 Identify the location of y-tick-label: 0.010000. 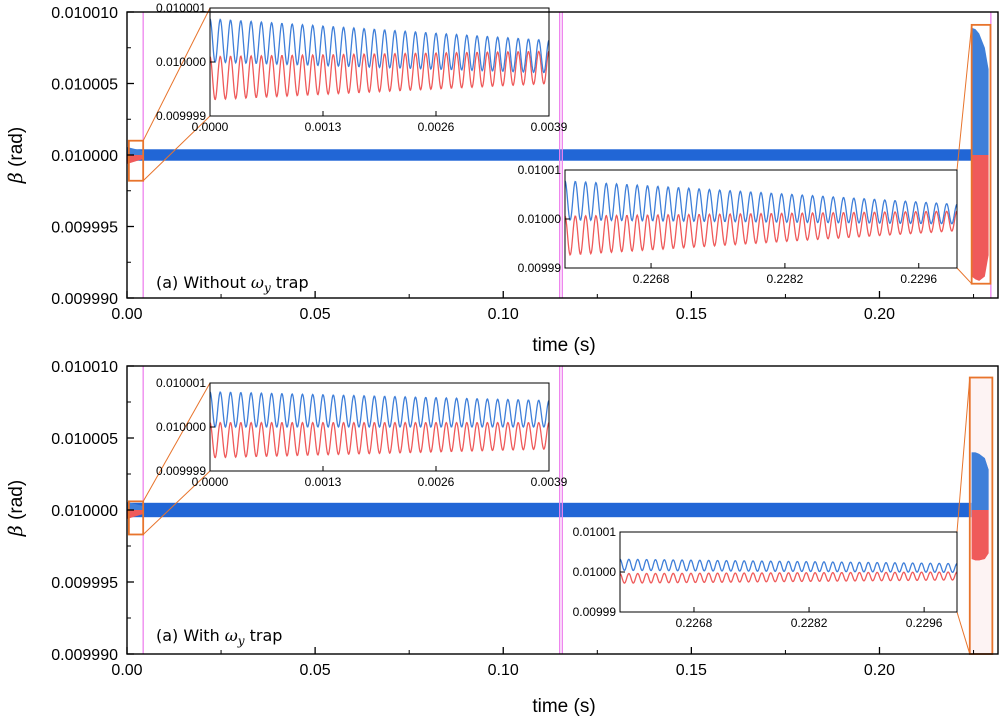
(84, 511).